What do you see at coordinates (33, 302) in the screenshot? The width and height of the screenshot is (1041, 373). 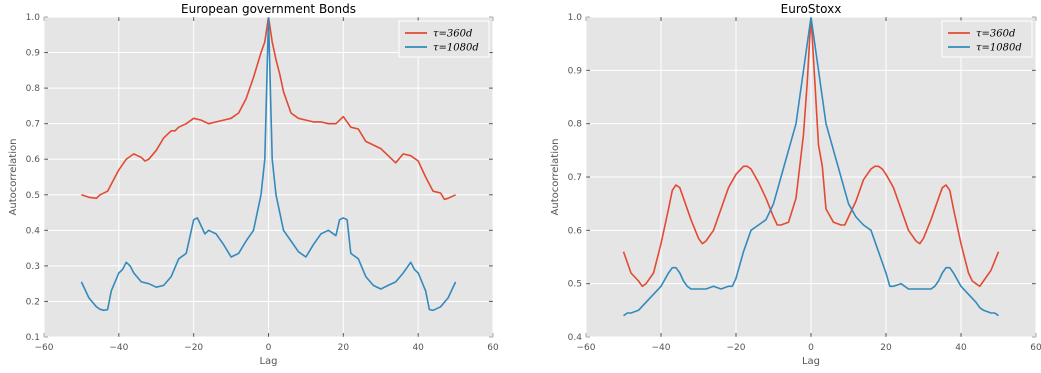 I see `y-tick-label: 0.2` at bounding box center [33, 302].